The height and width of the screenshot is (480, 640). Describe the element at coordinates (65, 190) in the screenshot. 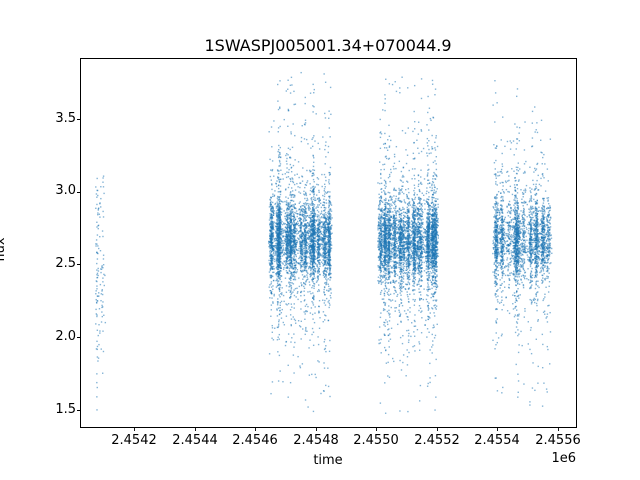

I see `y-tick-label: 3.0` at that location.